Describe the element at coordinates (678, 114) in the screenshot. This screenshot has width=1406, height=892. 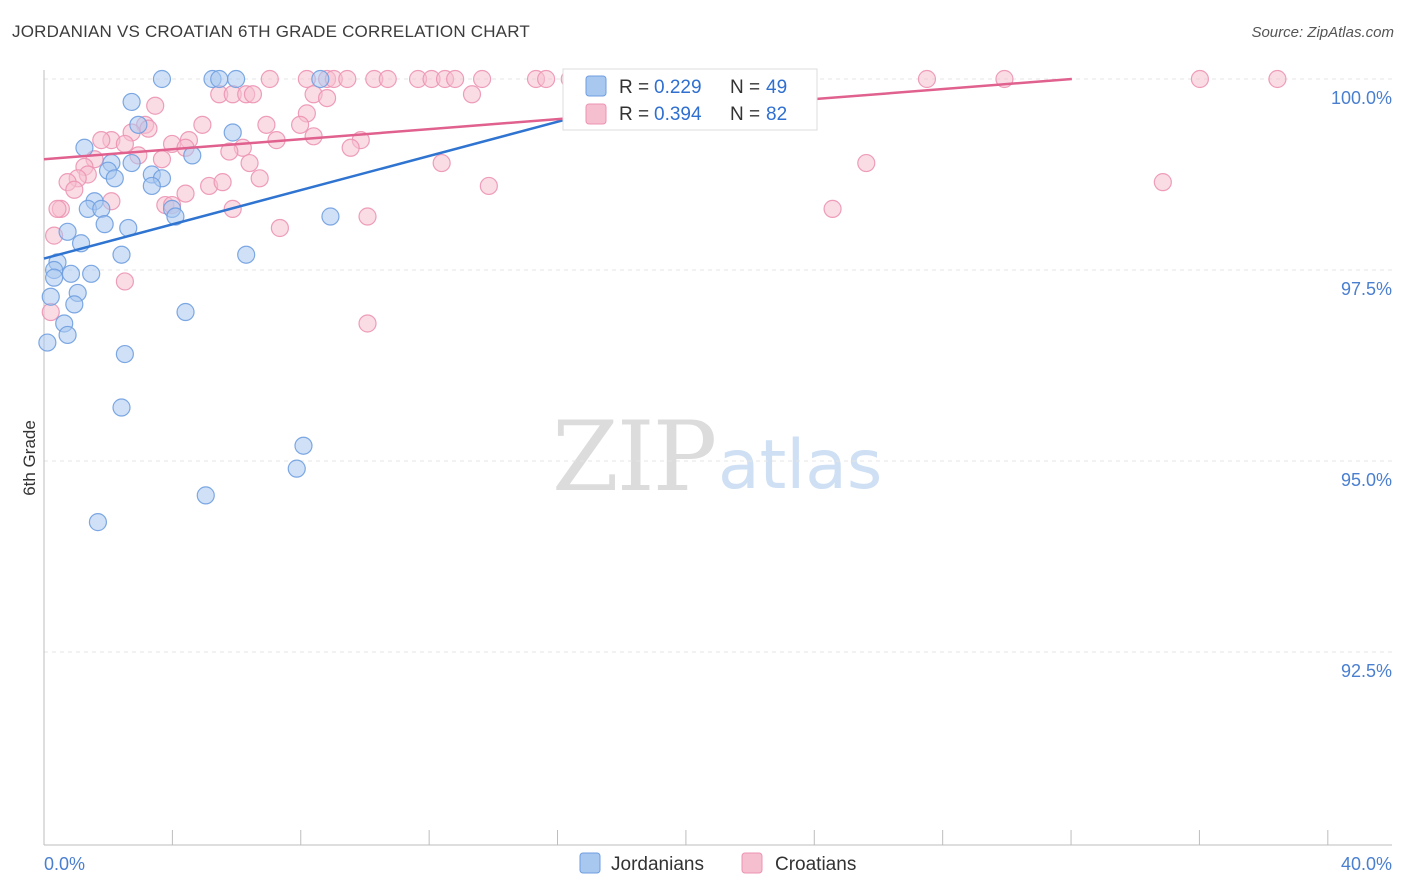
I see `legend-r-value-2: 0.394` at that location.